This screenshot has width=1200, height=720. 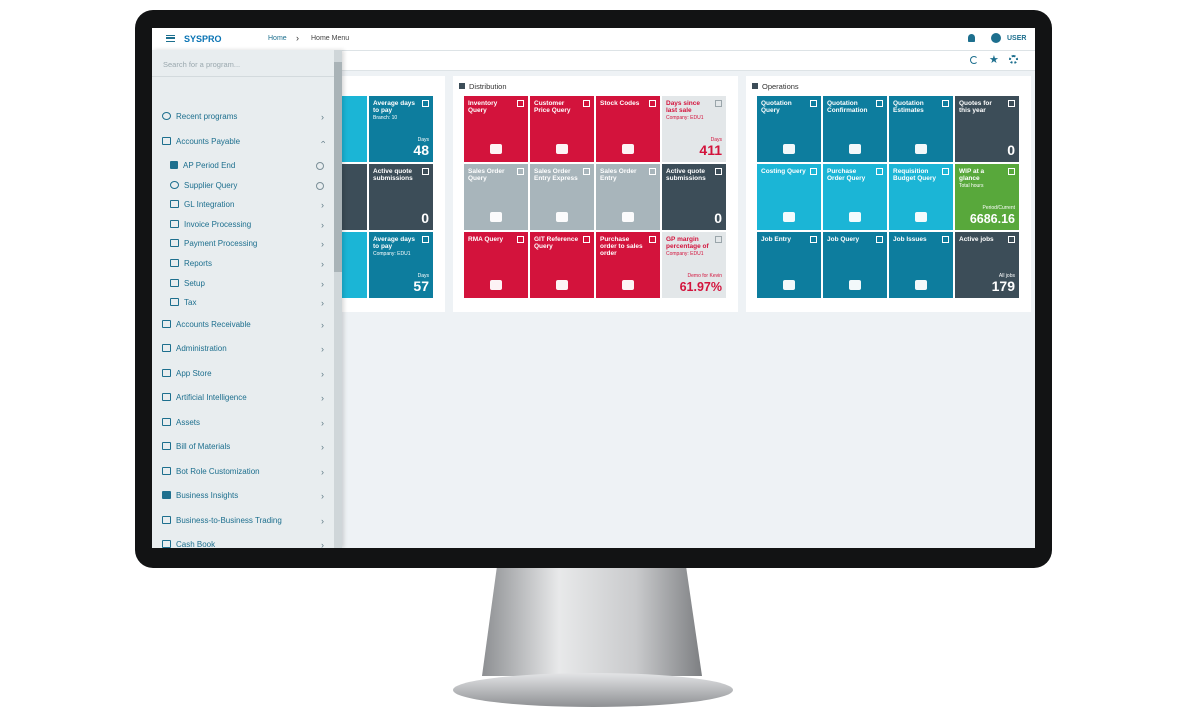 What do you see at coordinates (618, 175) in the screenshot?
I see `tile-title: Sales Order Entry` at bounding box center [618, 175].